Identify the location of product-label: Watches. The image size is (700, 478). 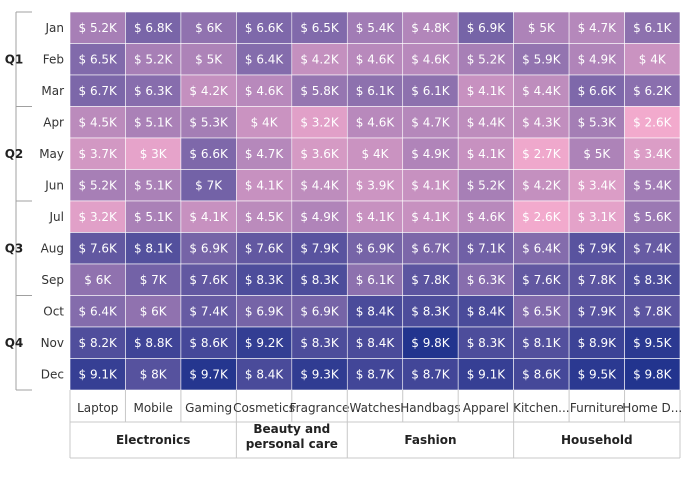
(375, 408).